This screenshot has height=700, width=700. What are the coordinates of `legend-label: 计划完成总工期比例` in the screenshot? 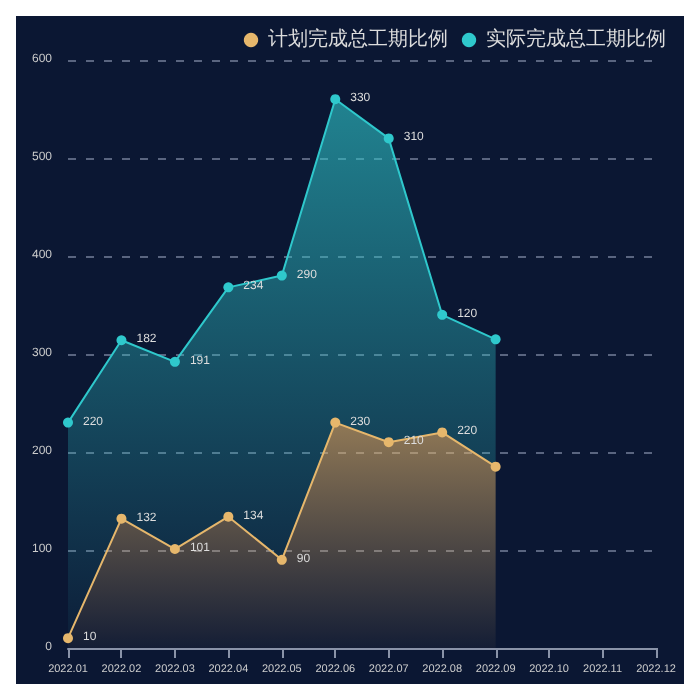 It's located at (358, 39).